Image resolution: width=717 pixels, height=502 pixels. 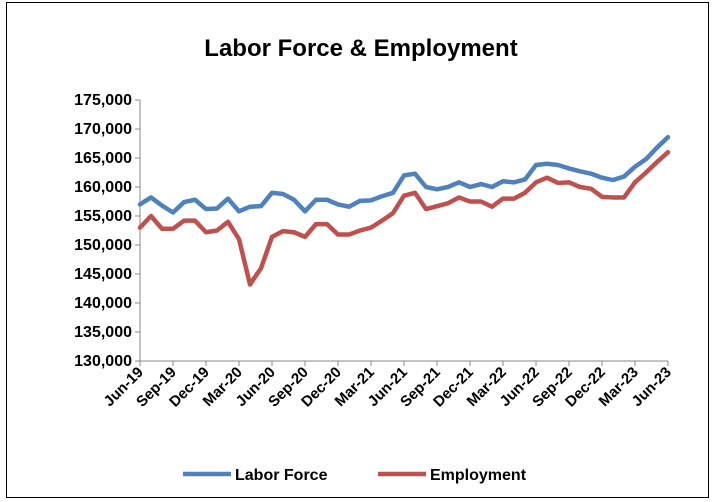 I want to click on y-tick-label: 175,000, so click(x=103, y=100).